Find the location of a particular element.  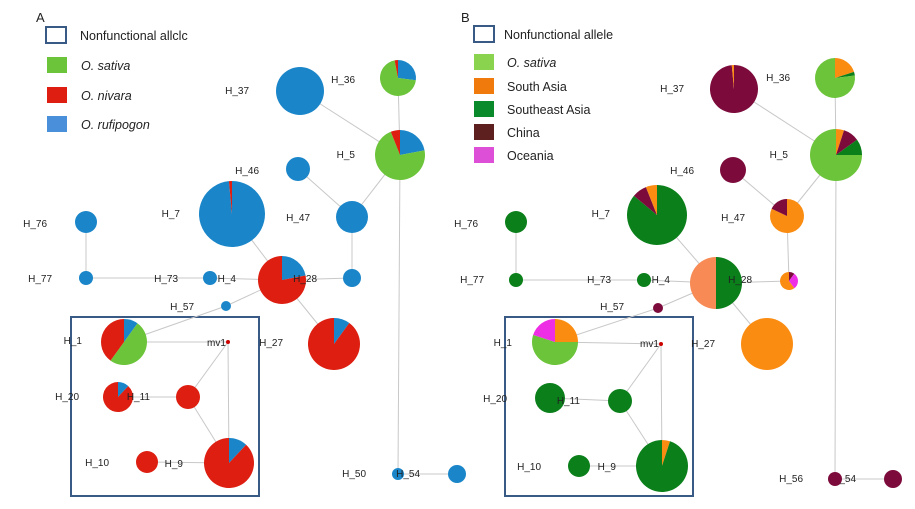

node-b-h54 is located at coordinates (893, 479).